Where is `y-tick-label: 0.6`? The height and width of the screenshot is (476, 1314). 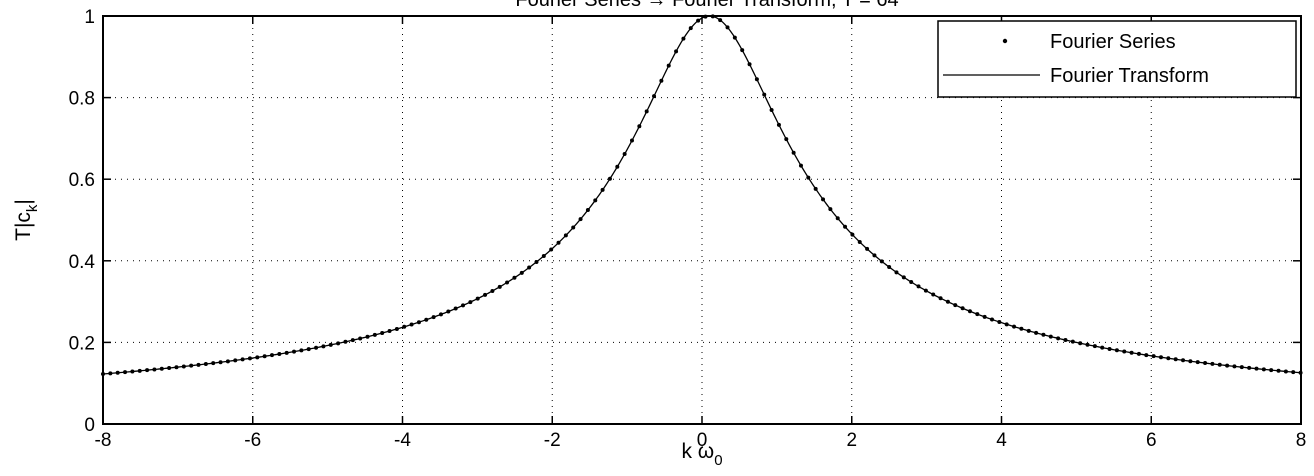
y-tick-label: 0.6 is located at coordinates (82, 180).